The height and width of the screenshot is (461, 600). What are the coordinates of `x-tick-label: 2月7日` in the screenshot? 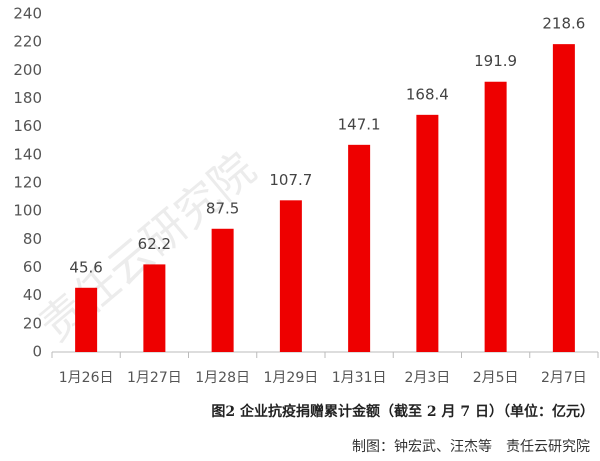 It's located at (564, 378).